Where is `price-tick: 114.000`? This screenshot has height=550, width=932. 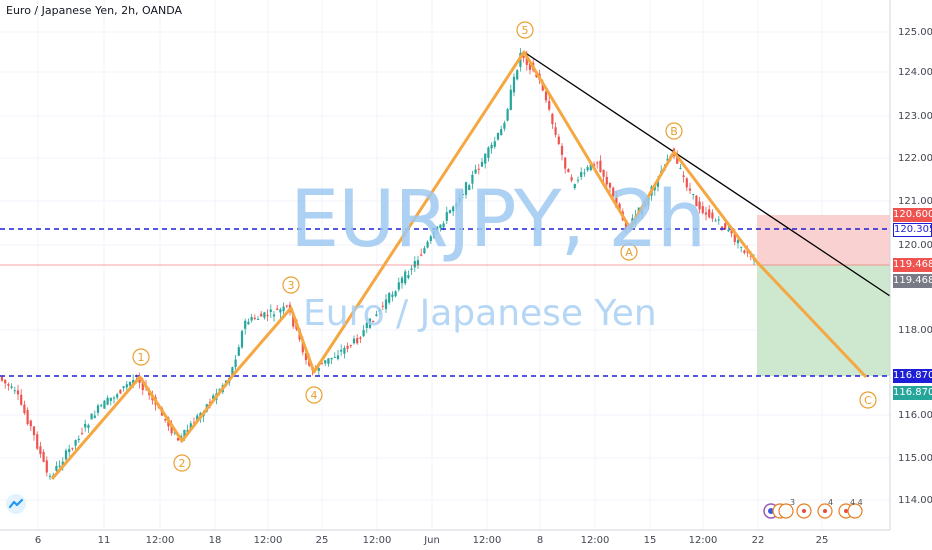 price-tick: 114.000 is located at coordinates (915, 500).